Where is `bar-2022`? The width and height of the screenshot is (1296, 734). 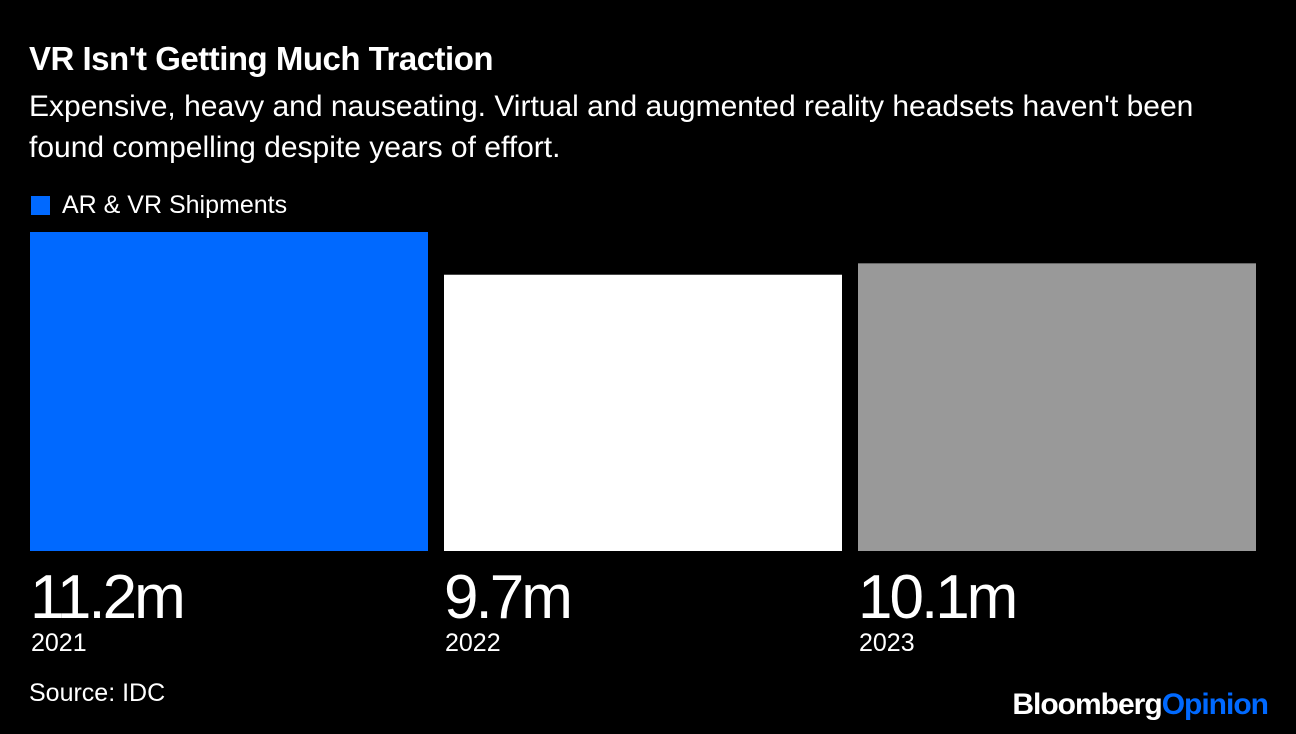
bar-2022 is located at coordinates (643, 412).